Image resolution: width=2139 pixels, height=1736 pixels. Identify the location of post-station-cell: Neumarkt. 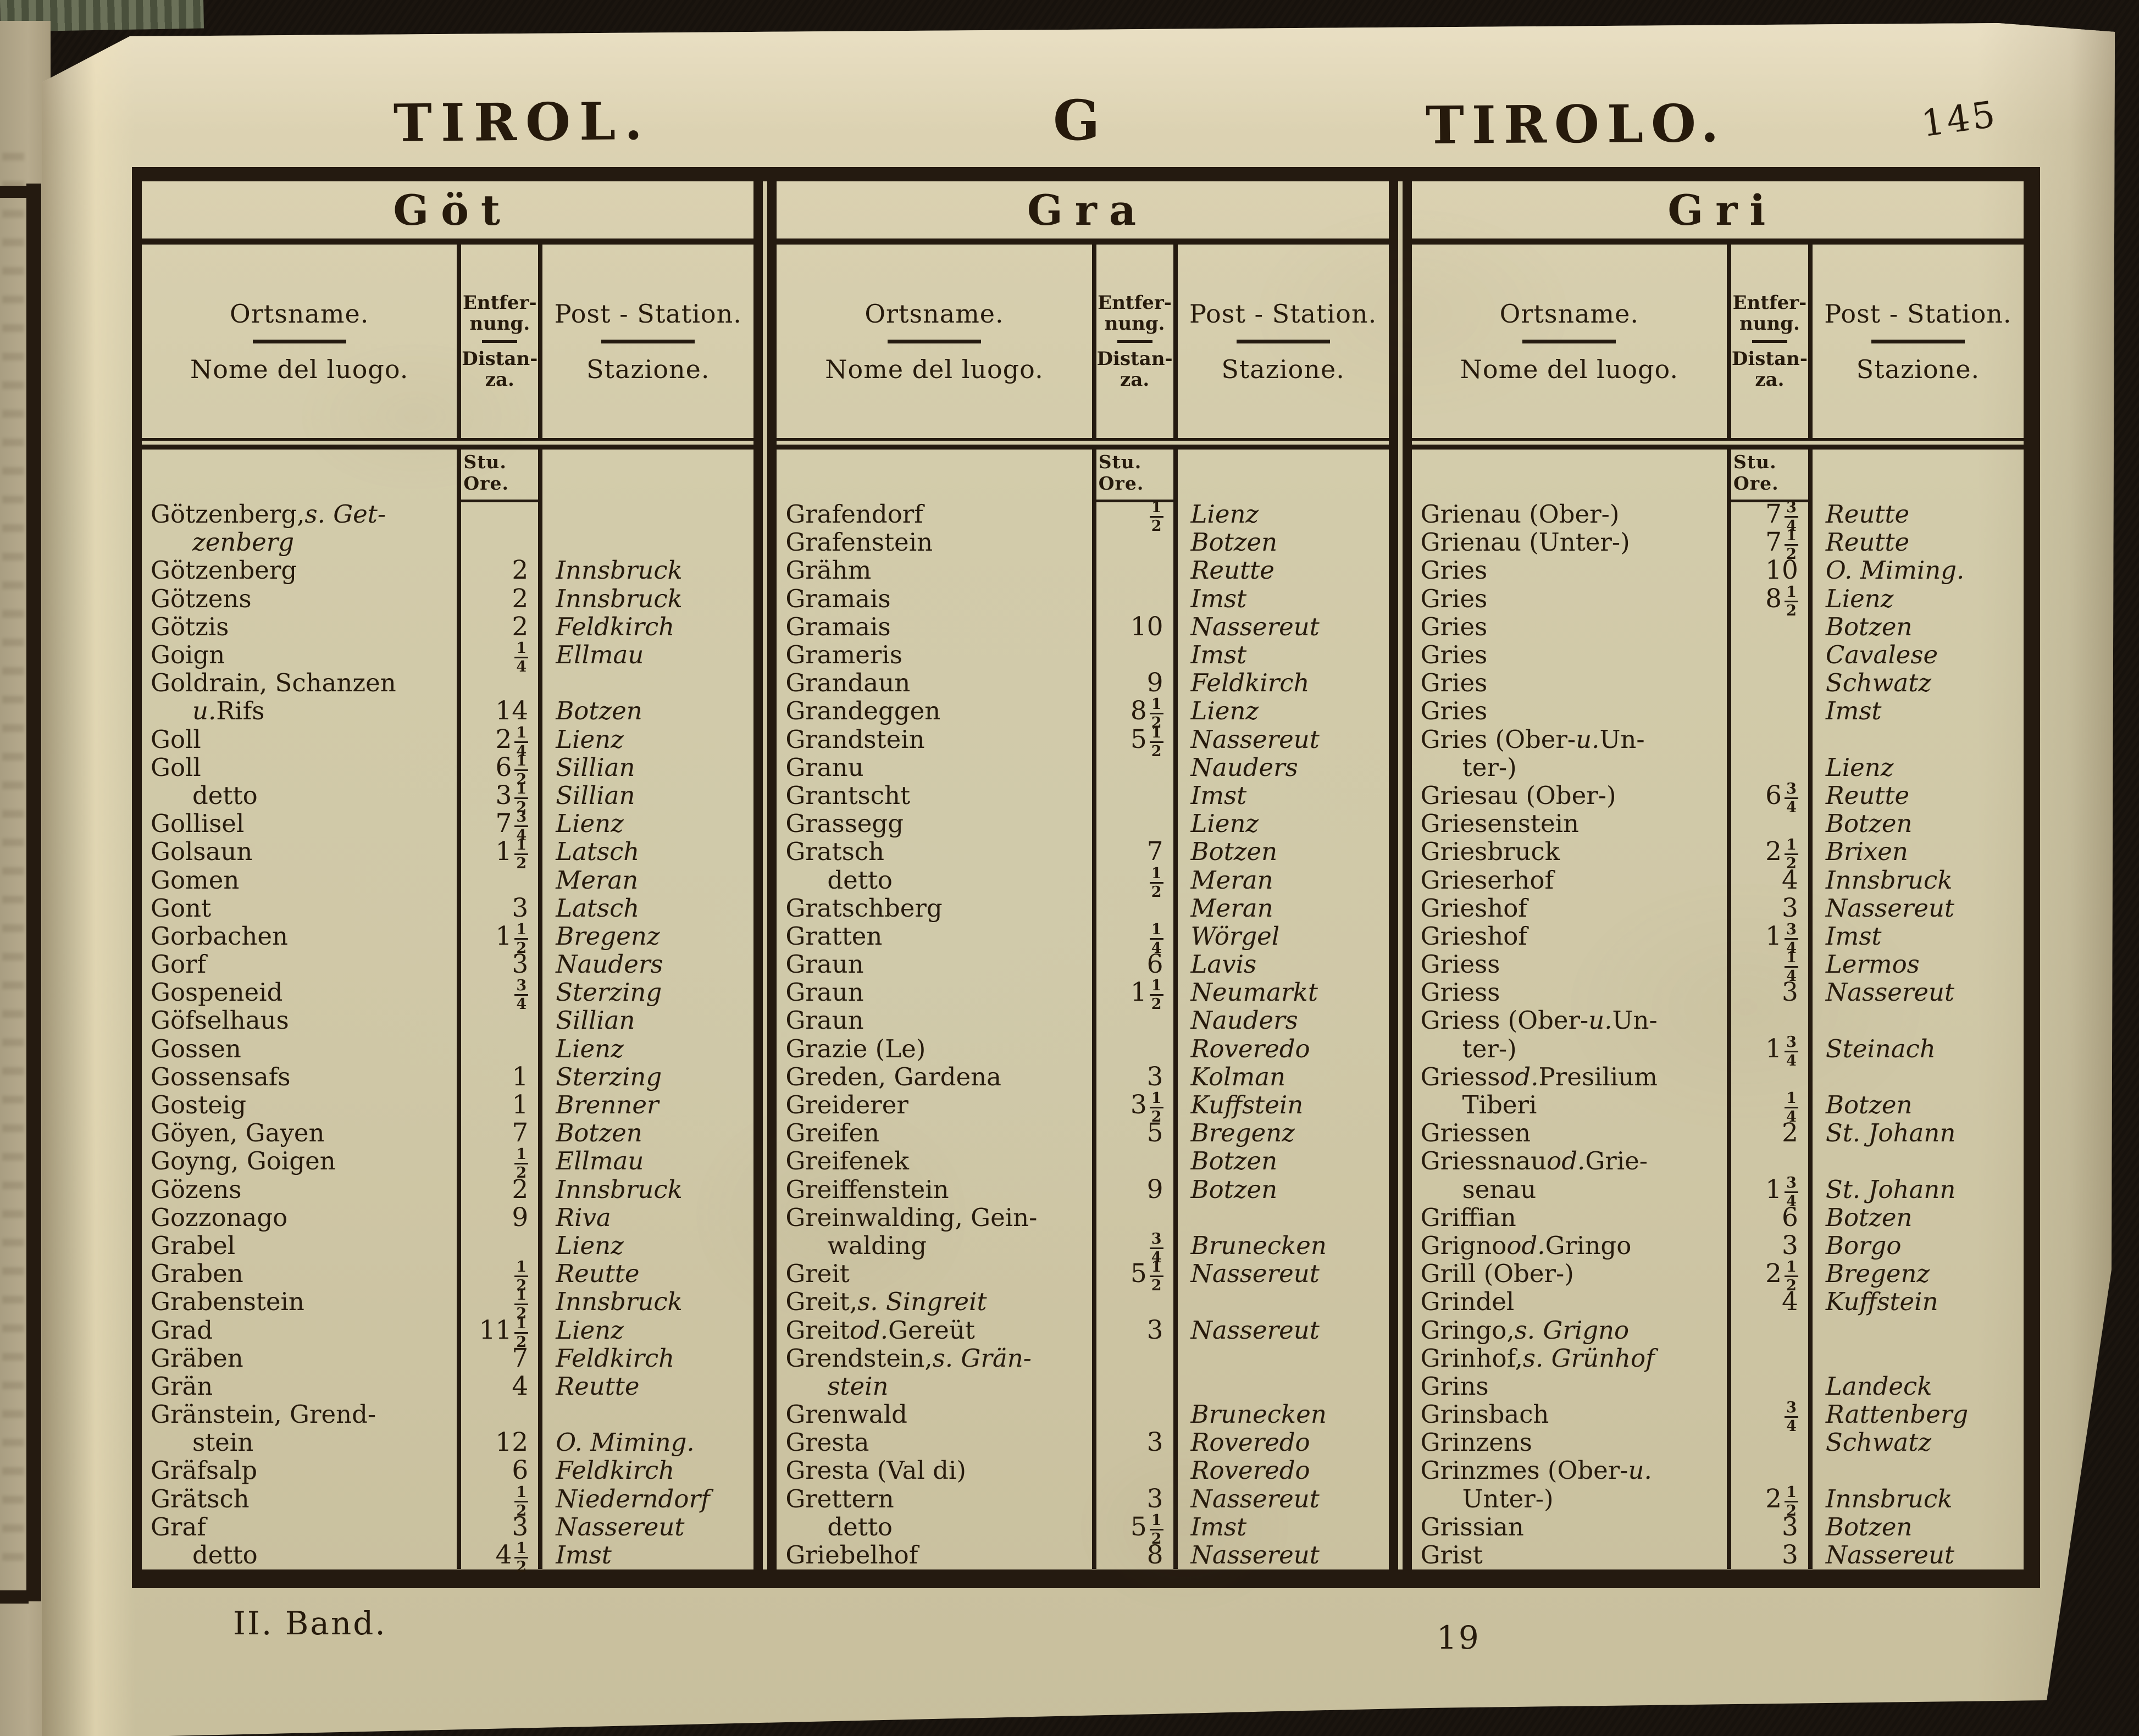
(1254, 992).